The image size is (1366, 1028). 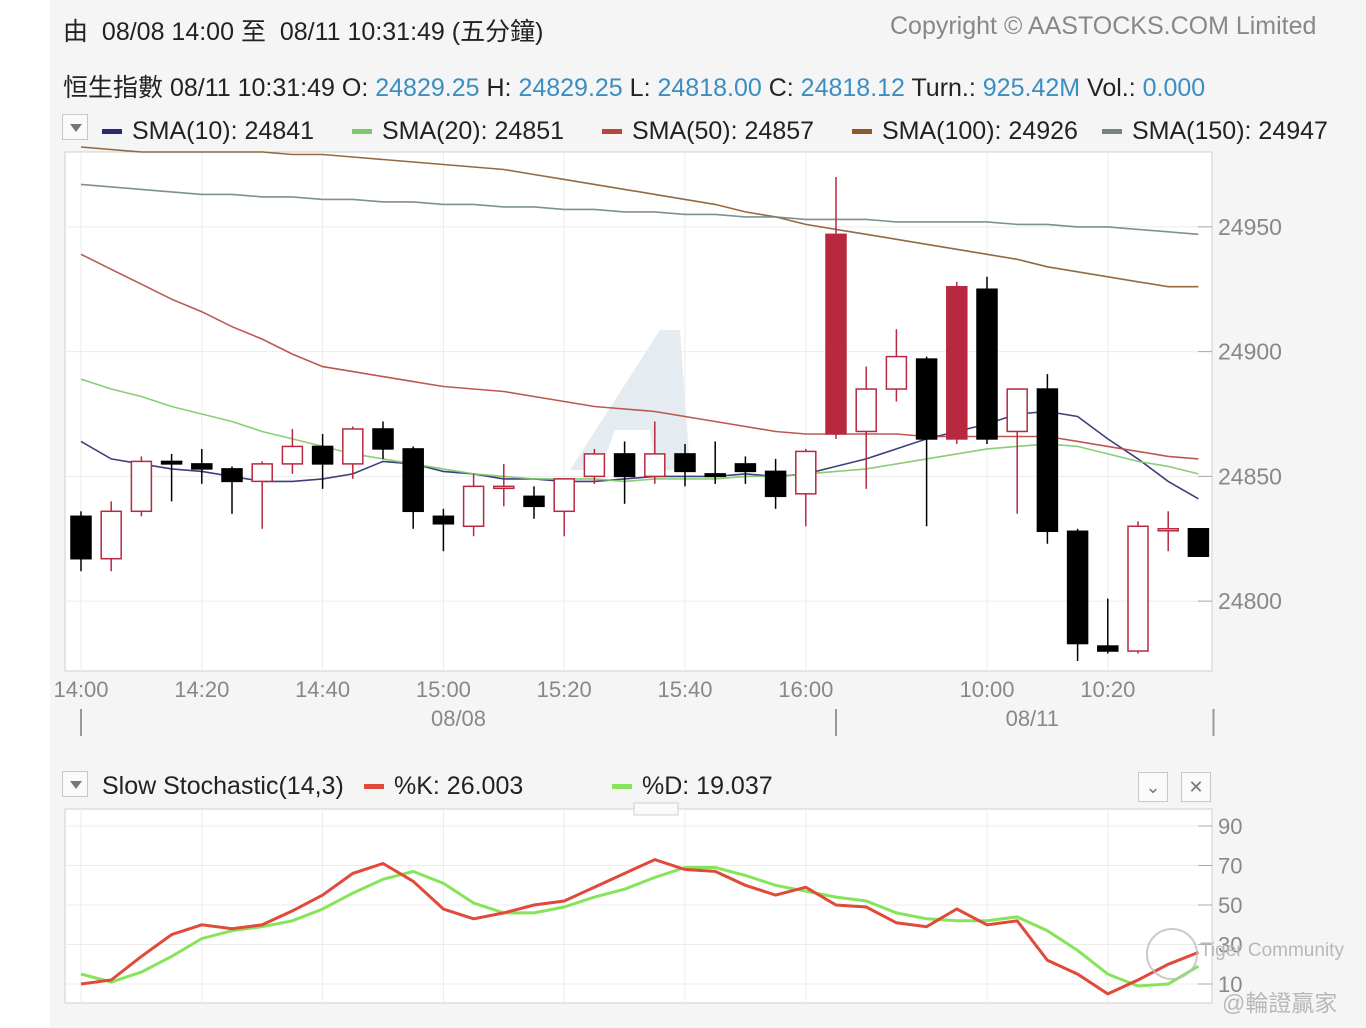 I want to click on stoch-ytick-label: 30, so click(x=1230, y=945).